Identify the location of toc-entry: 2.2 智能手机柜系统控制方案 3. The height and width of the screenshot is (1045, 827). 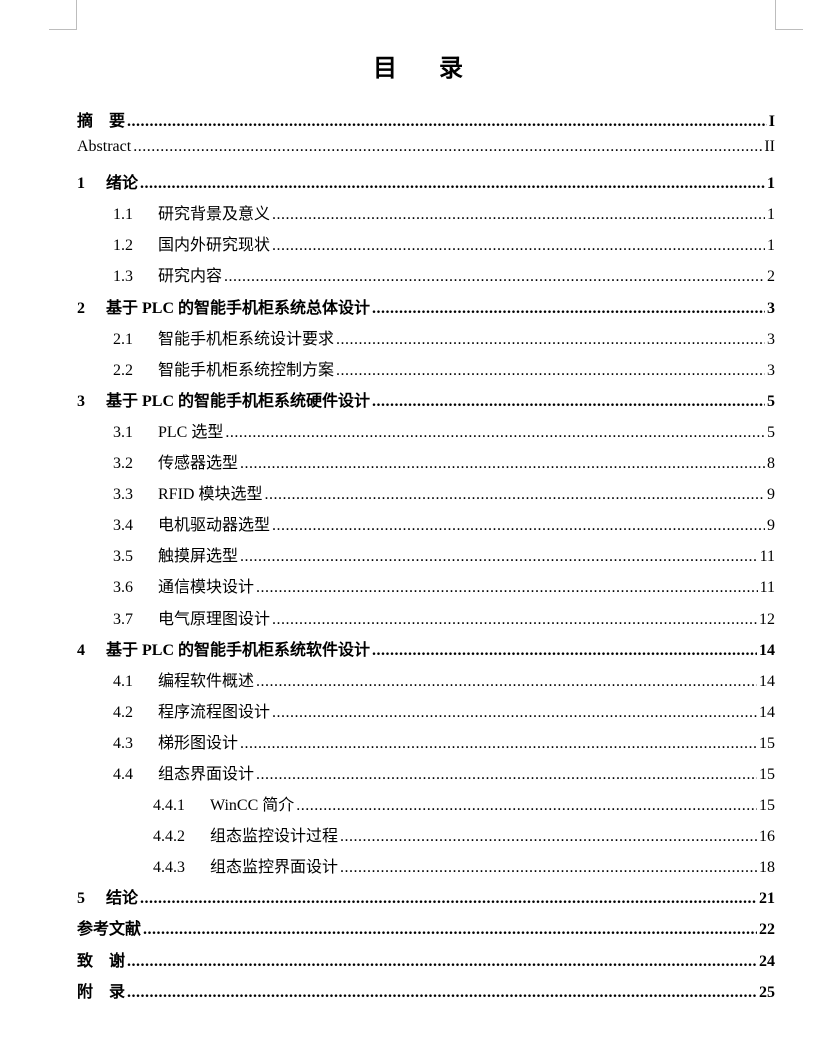
(426, 371).